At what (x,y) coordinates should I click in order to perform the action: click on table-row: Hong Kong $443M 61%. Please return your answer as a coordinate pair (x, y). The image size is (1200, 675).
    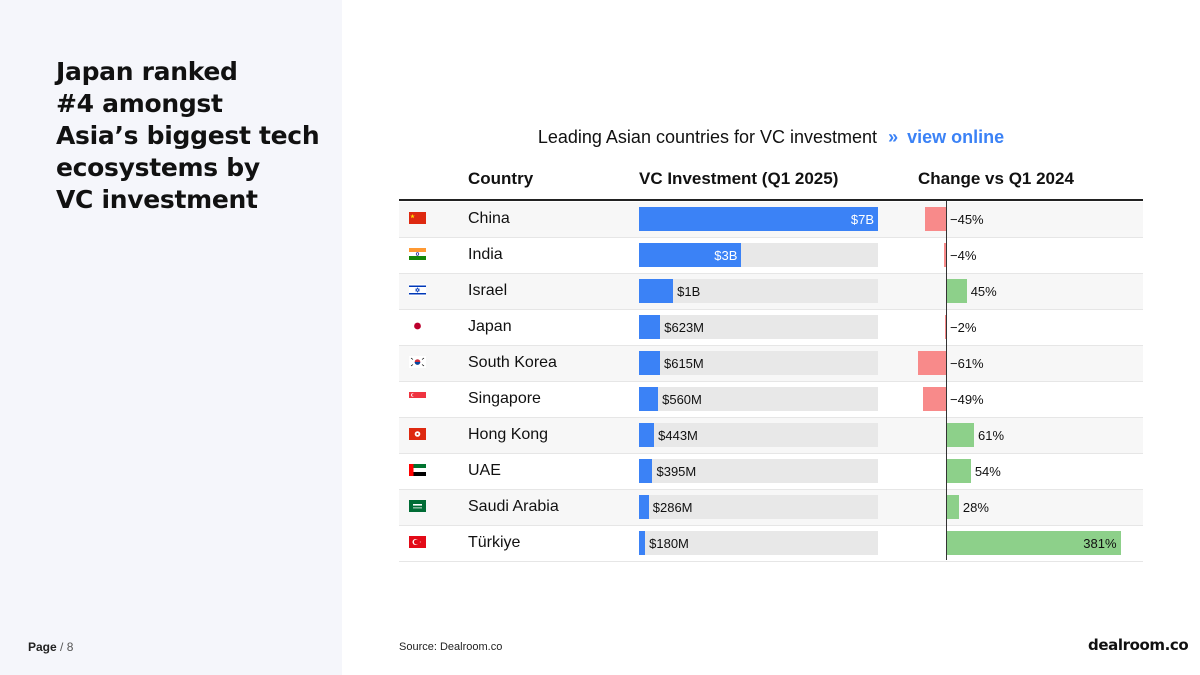
    Looking at the image, I should click on (771, 436).